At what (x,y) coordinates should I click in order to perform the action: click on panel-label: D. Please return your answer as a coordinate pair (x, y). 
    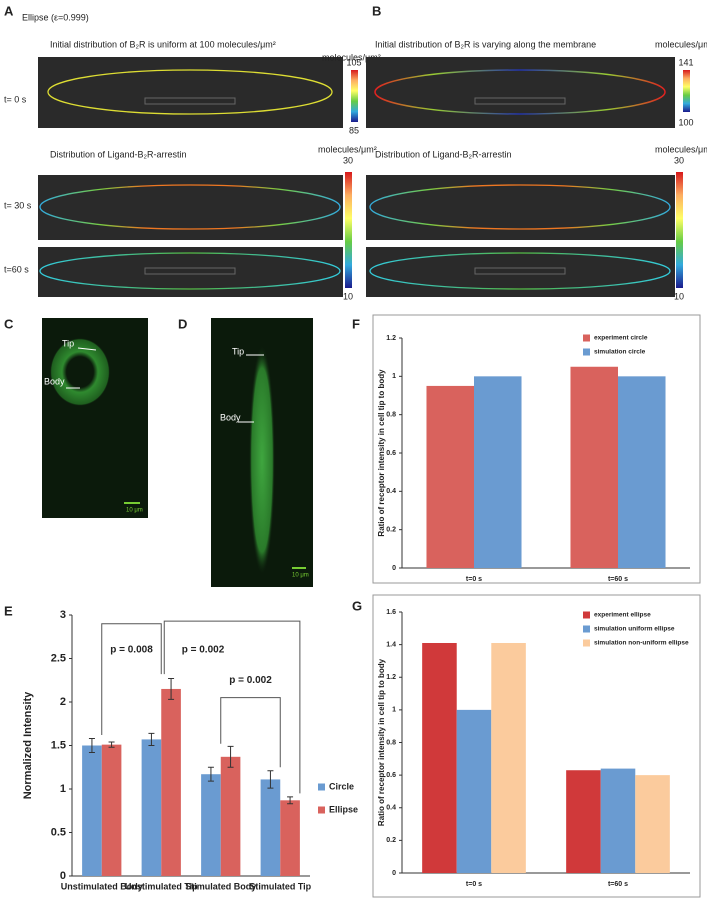
    Looking at the image, I should click on (182, 323).